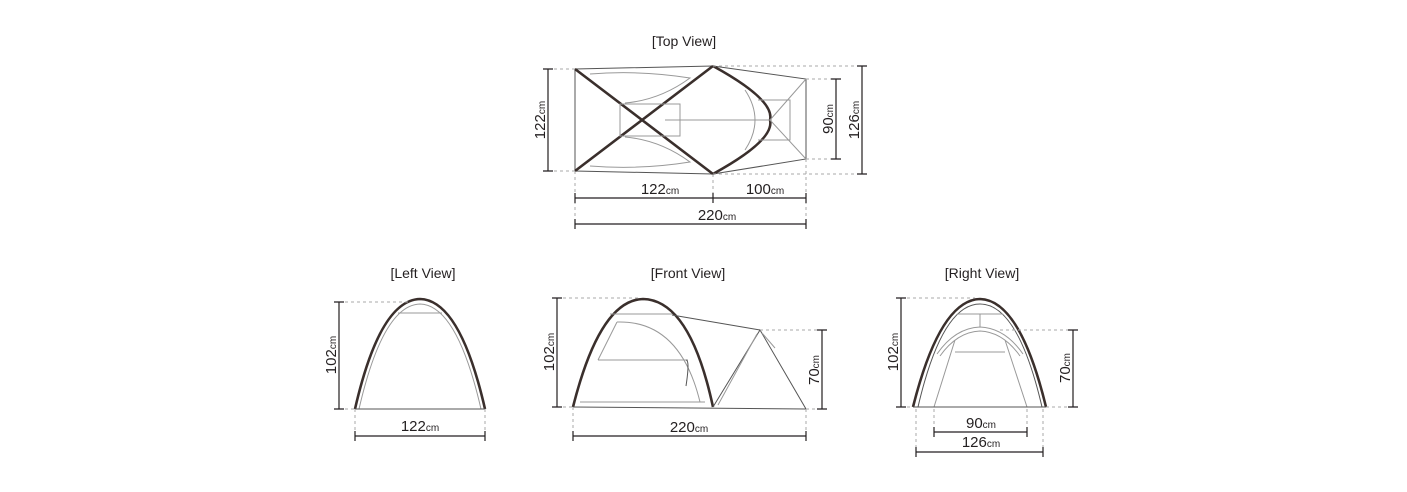 This screenshot has height=492, width=1407. I want to click on dim-top-width-122: 122cm, so click(542, 120).